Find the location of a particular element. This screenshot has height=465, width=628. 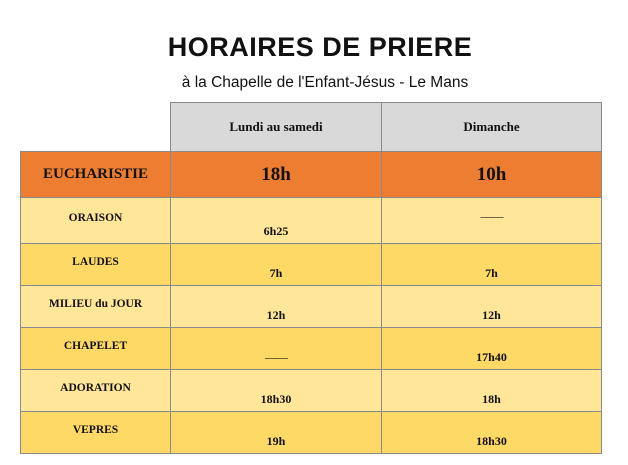

weekday-time: 12h is located at coordinates (276, 306).